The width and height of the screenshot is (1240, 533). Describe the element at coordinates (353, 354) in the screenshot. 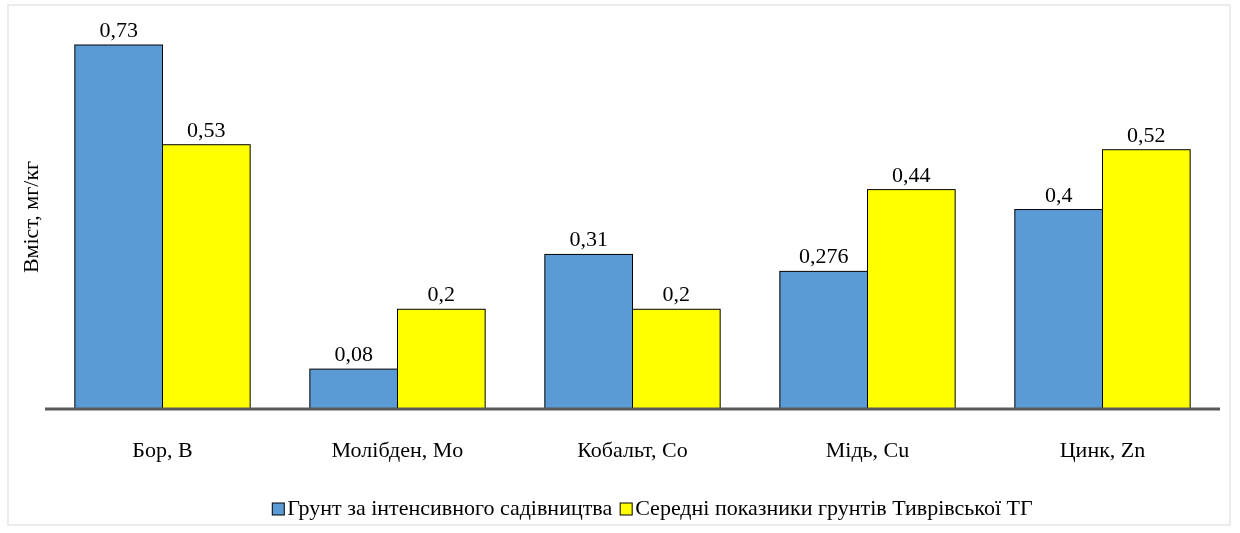

I see `data-label: 0,08` at that location.